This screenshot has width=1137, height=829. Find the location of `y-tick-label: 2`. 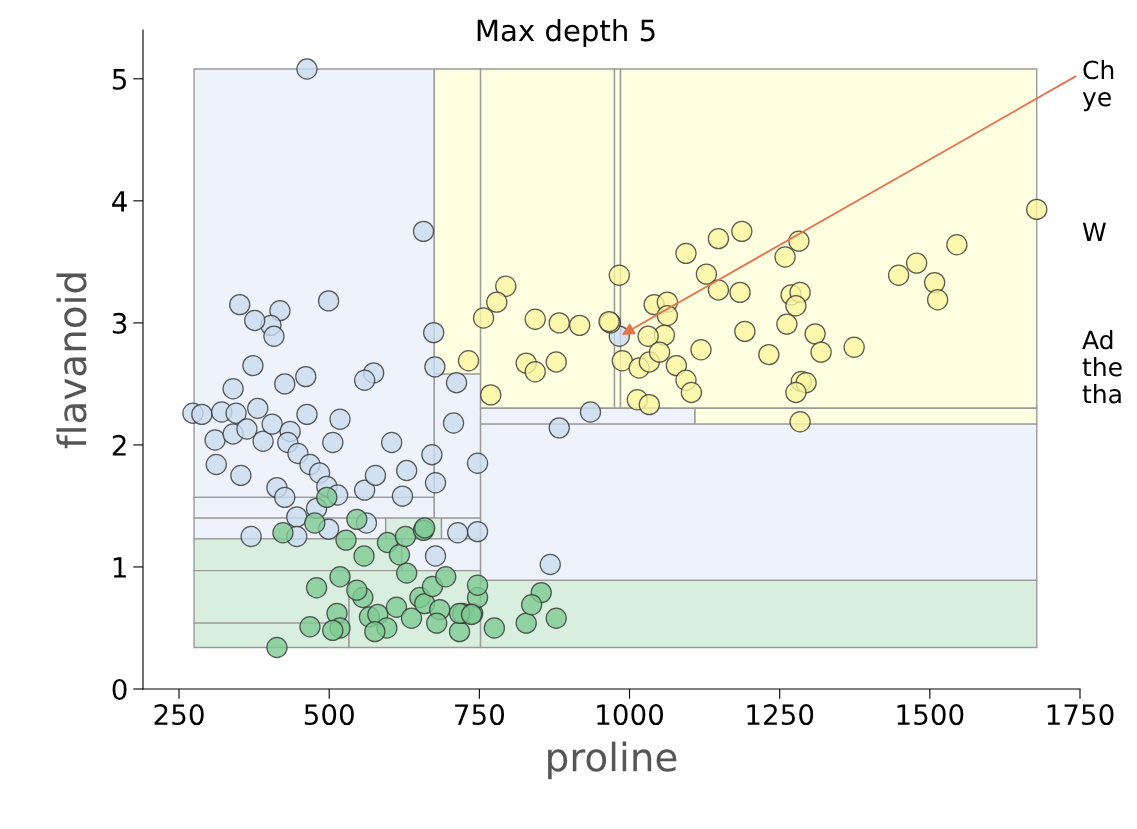

y-tick-label: 2 is located at coordinates (119, 445).